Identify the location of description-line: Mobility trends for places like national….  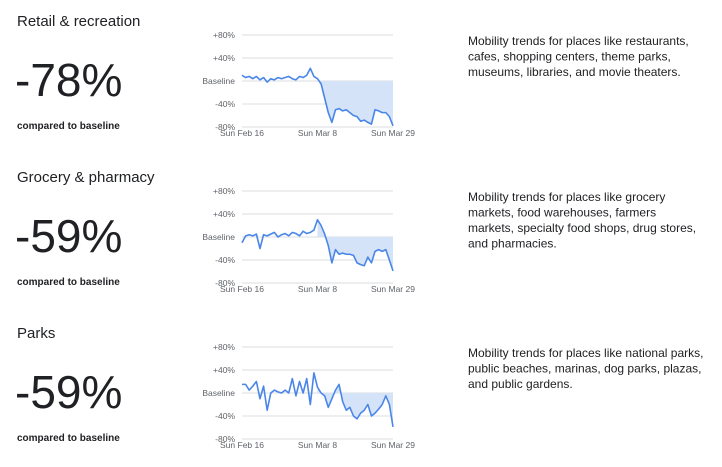
(585, 353).